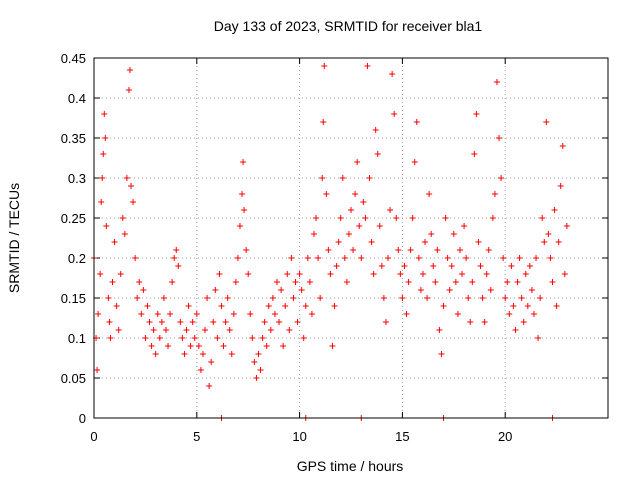 The height and width of the screenshot is (480, 640). I want to click on x-axis-label: GPS time / hours, so click(350, 466).